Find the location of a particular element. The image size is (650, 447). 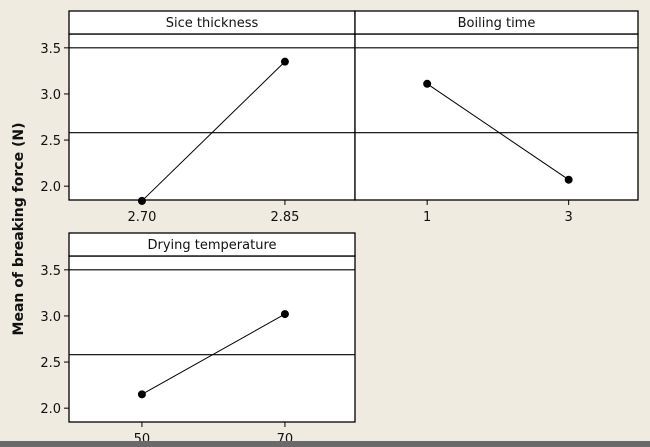

panel-title: Drying temperature is located at coordinates (212, 245).